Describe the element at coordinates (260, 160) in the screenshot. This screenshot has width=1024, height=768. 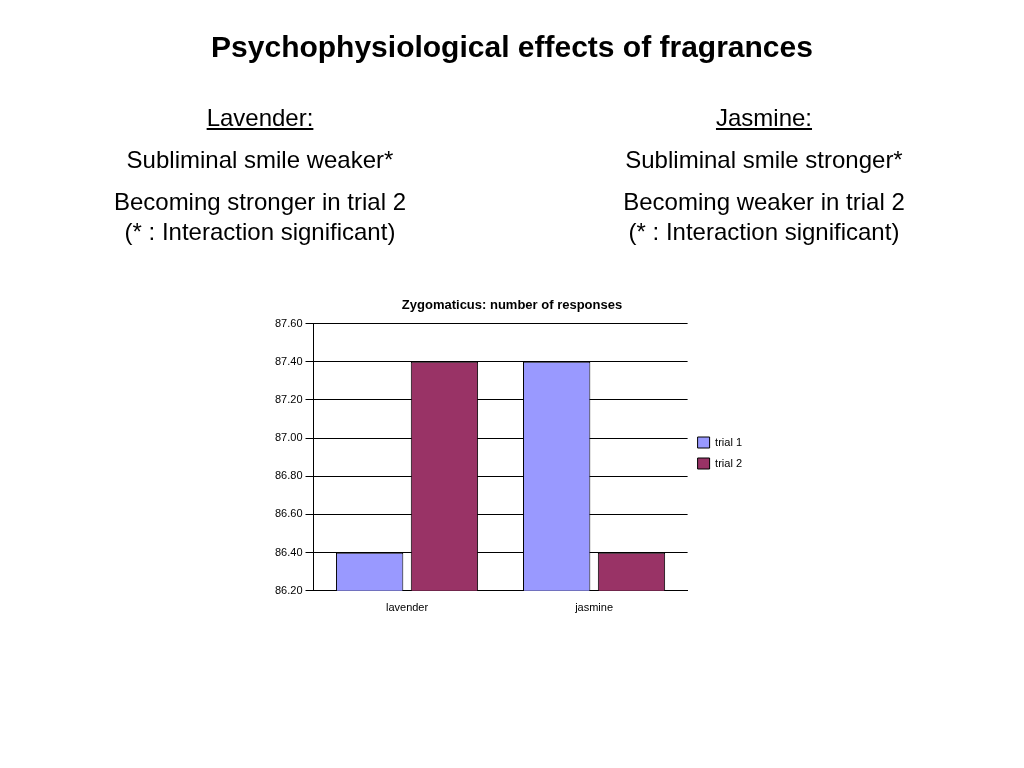
I see `text: Subliminal smile weaker*` at that location.